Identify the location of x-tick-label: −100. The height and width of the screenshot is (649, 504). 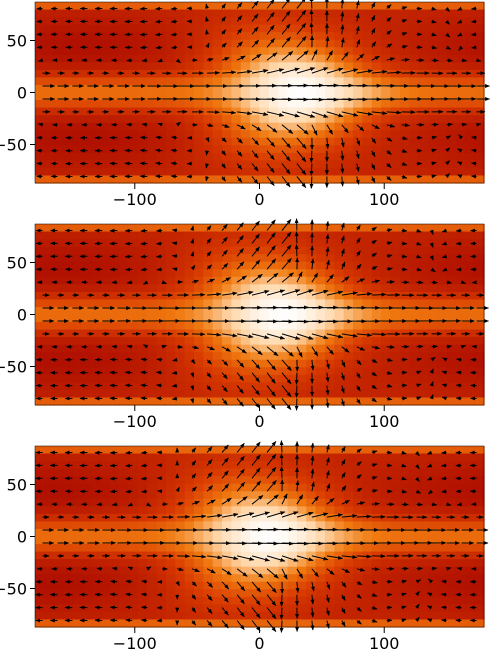
(135, 421).